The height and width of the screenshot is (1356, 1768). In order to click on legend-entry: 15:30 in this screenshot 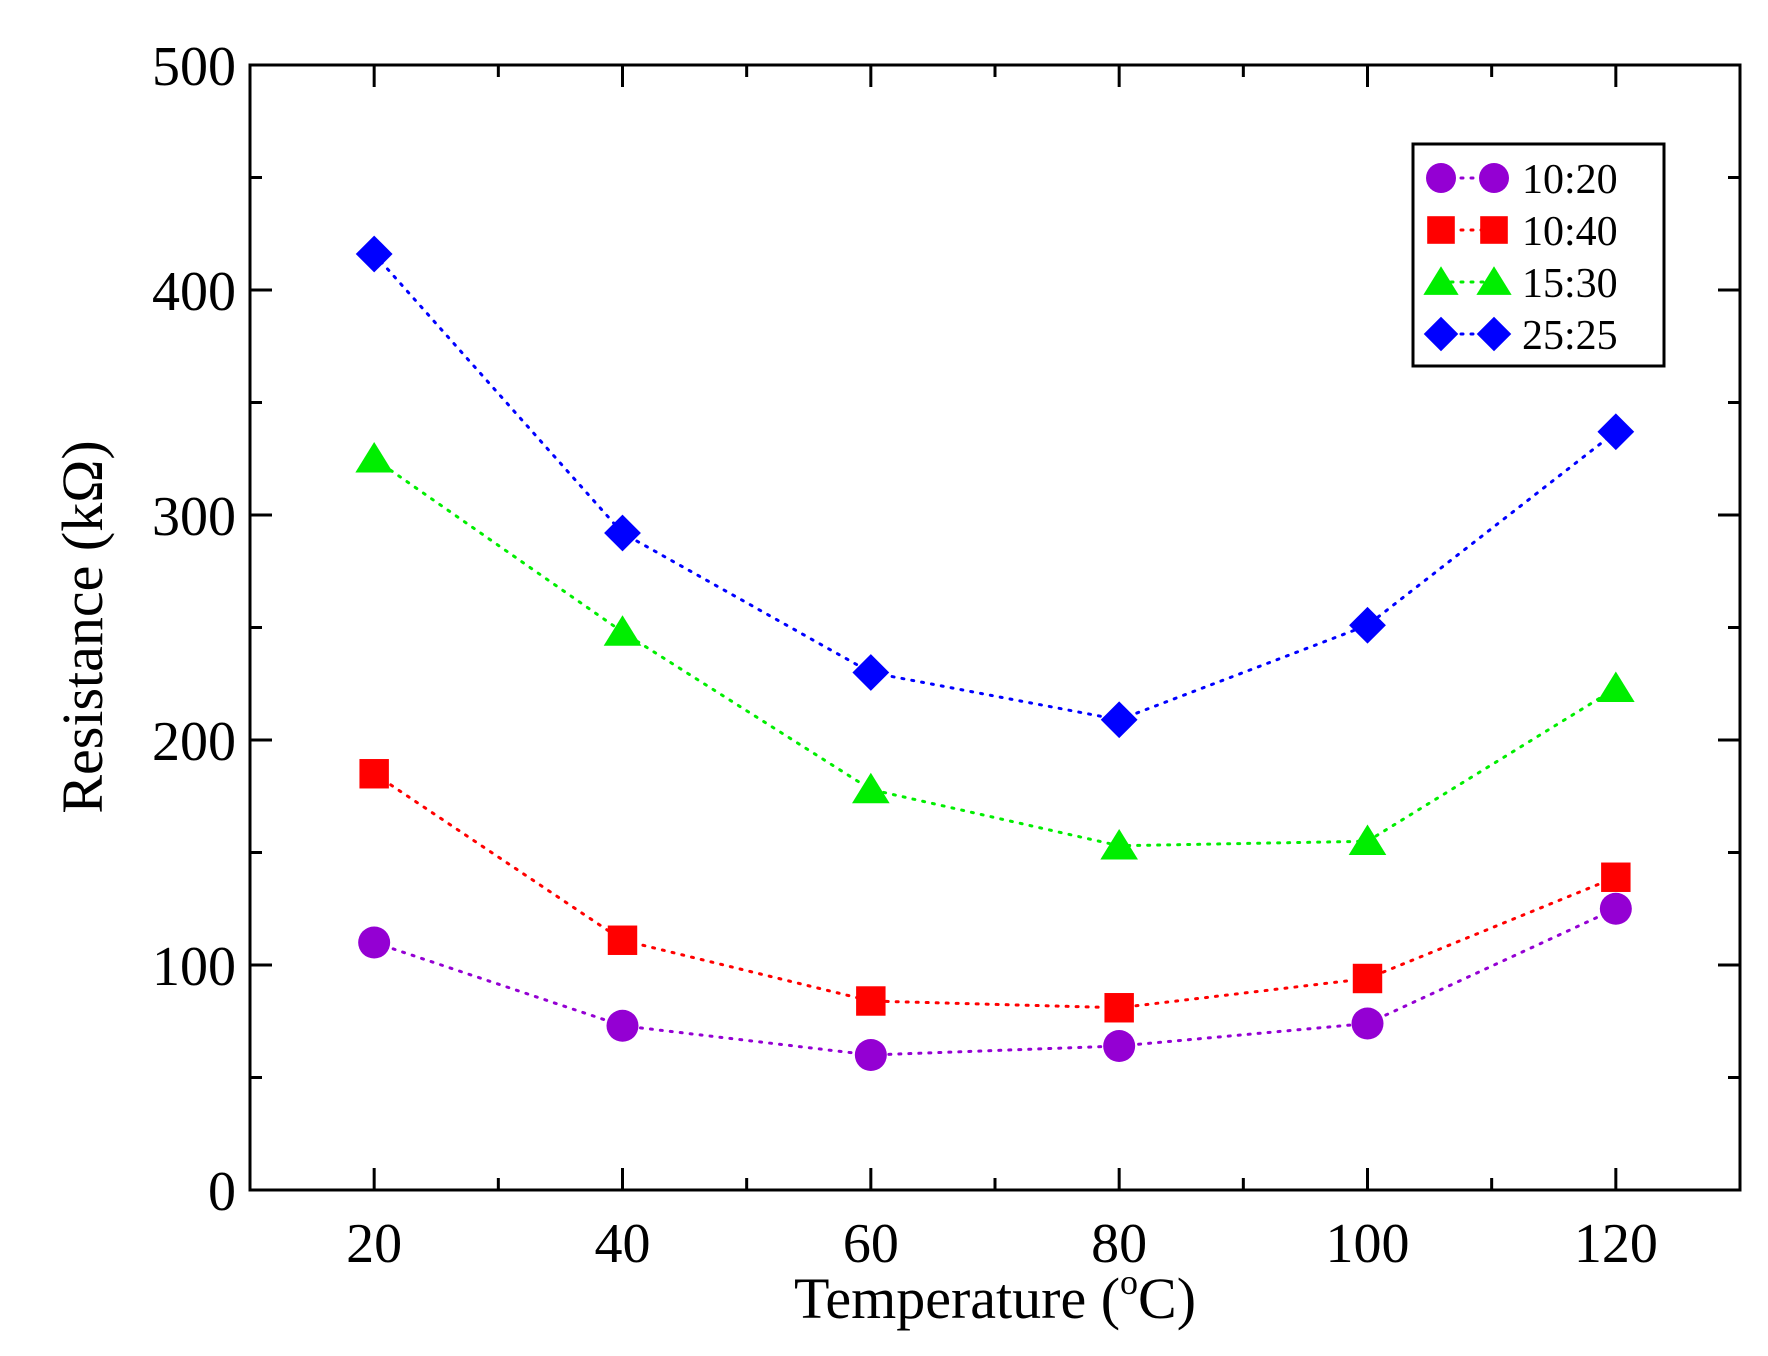, I will do `click(1520, 284)`.